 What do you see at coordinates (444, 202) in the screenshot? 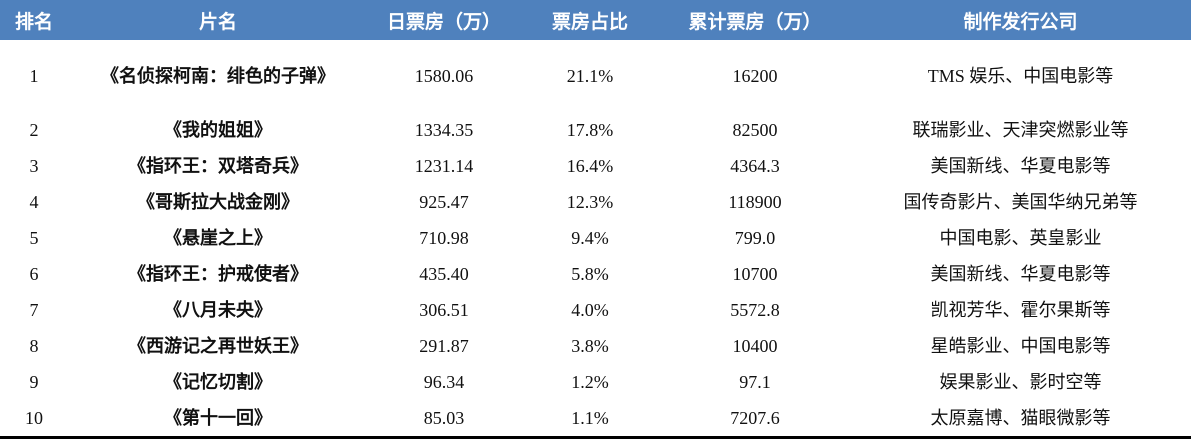
I see `cell-daily: 925.47` at bounding box center [444, 202].